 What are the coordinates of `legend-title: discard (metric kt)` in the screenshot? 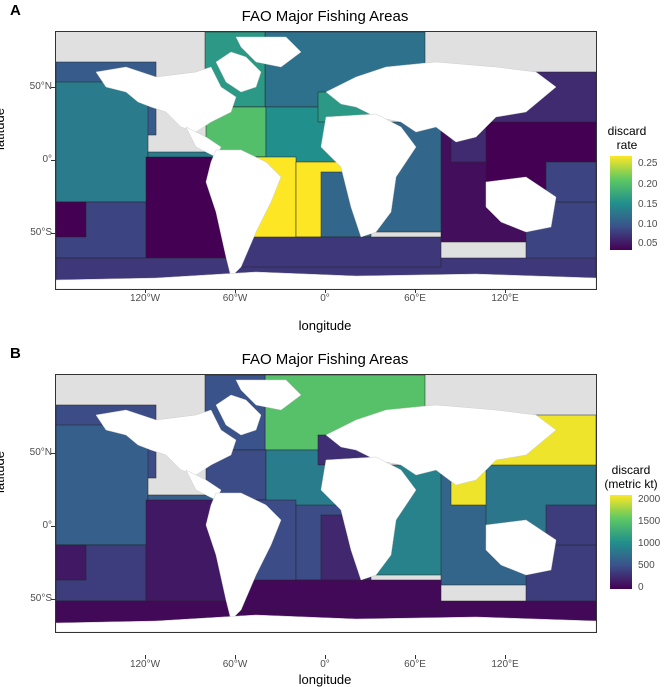 It's located at (630, 477).